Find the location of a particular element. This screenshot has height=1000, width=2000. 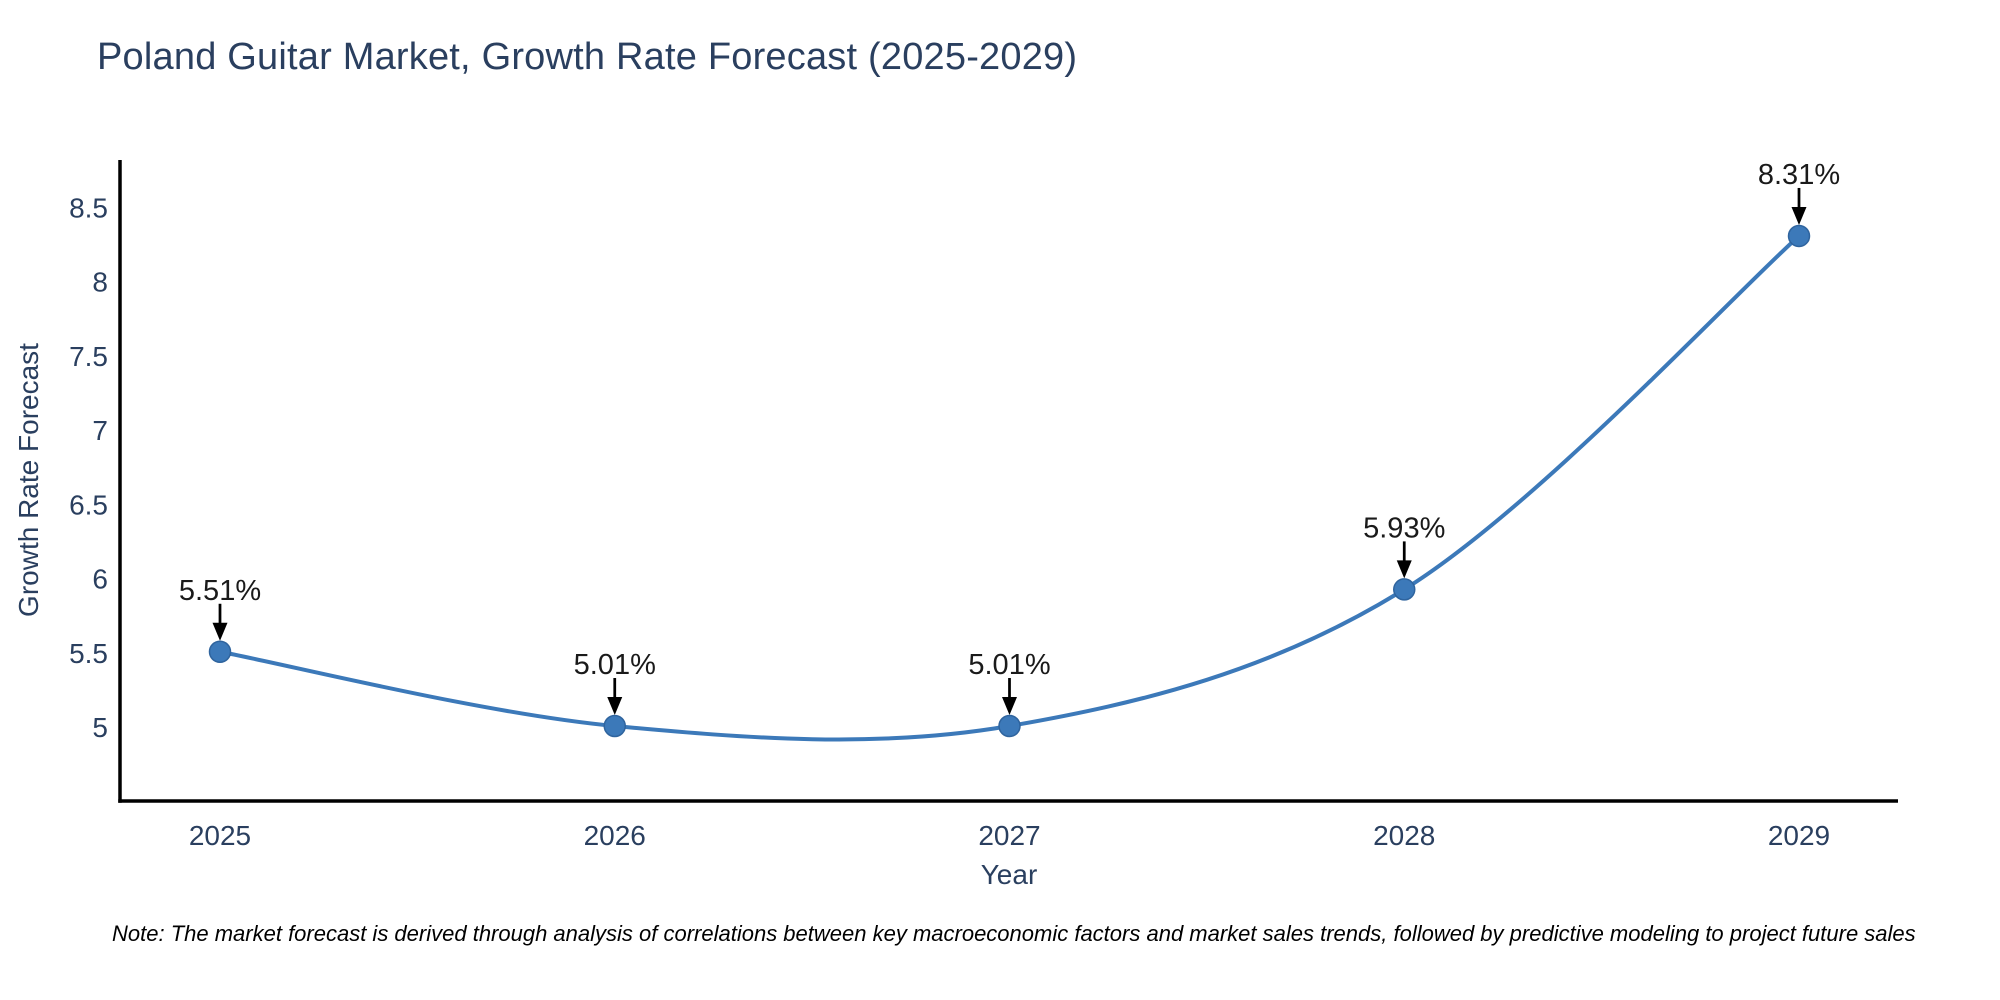

x-tick-label: 2026 is located at coordinates (615, 835).